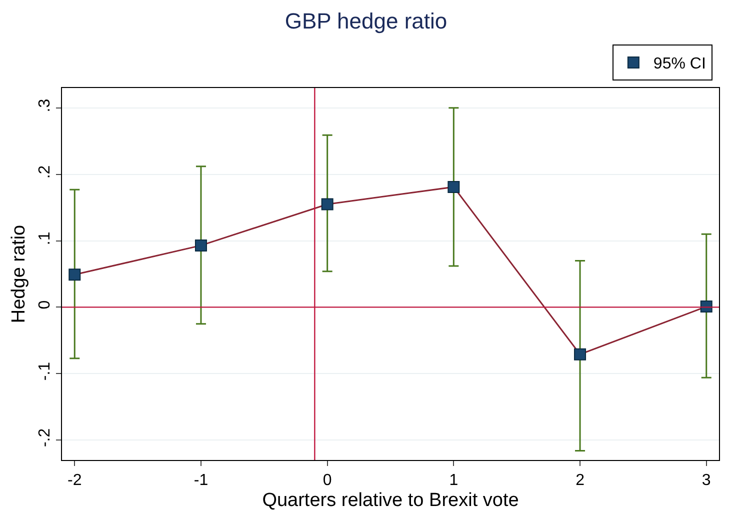  I want to click on y-tick-label: -.1, so click(45, 371).